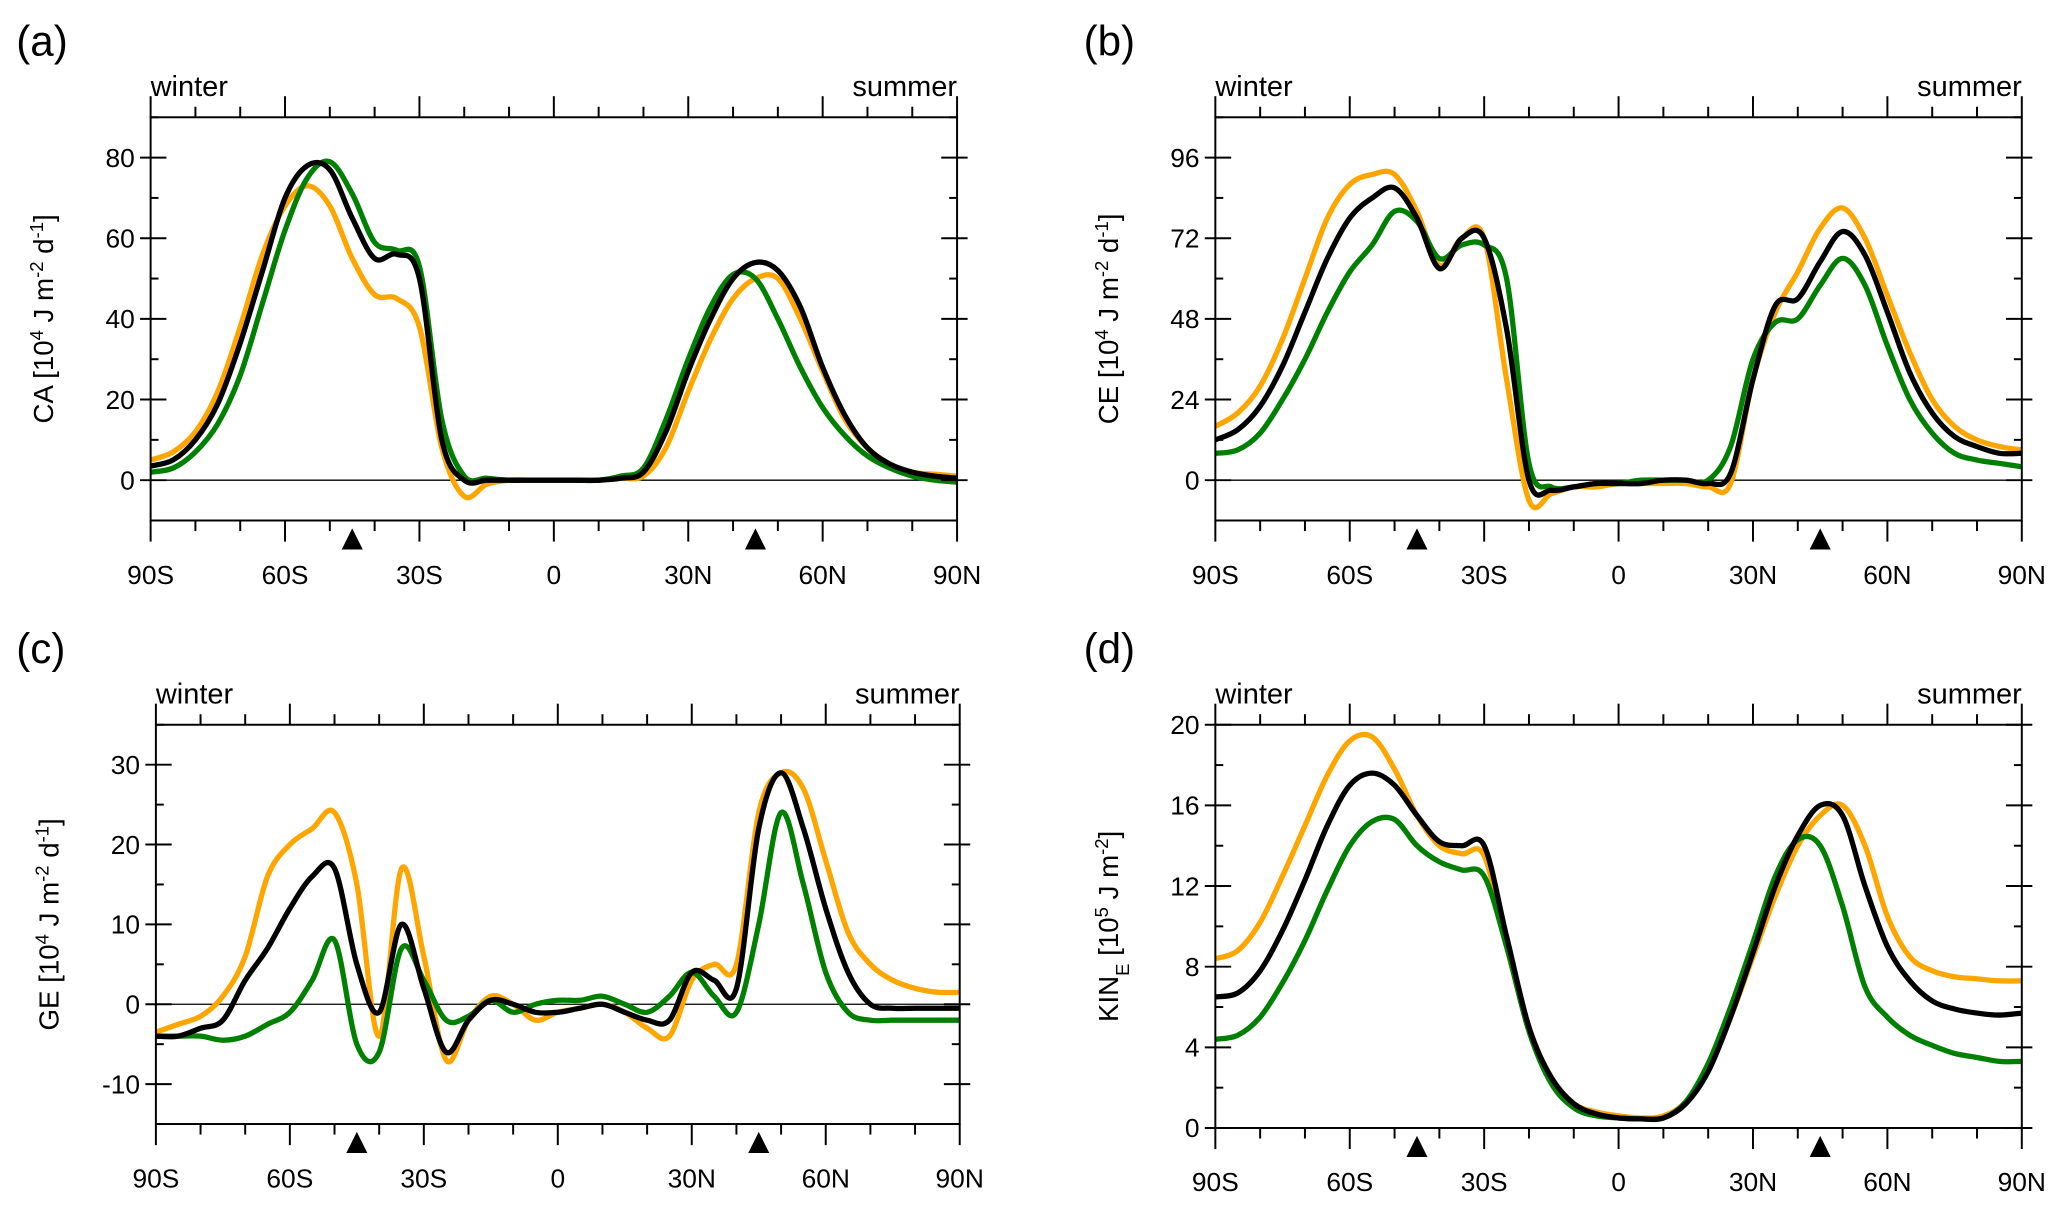 The width and height of the screenshot is (2067, 1211). Describe the element at coordinates (1184, 886) in the screenshot. I see `y-tick-label: 12` at that location.